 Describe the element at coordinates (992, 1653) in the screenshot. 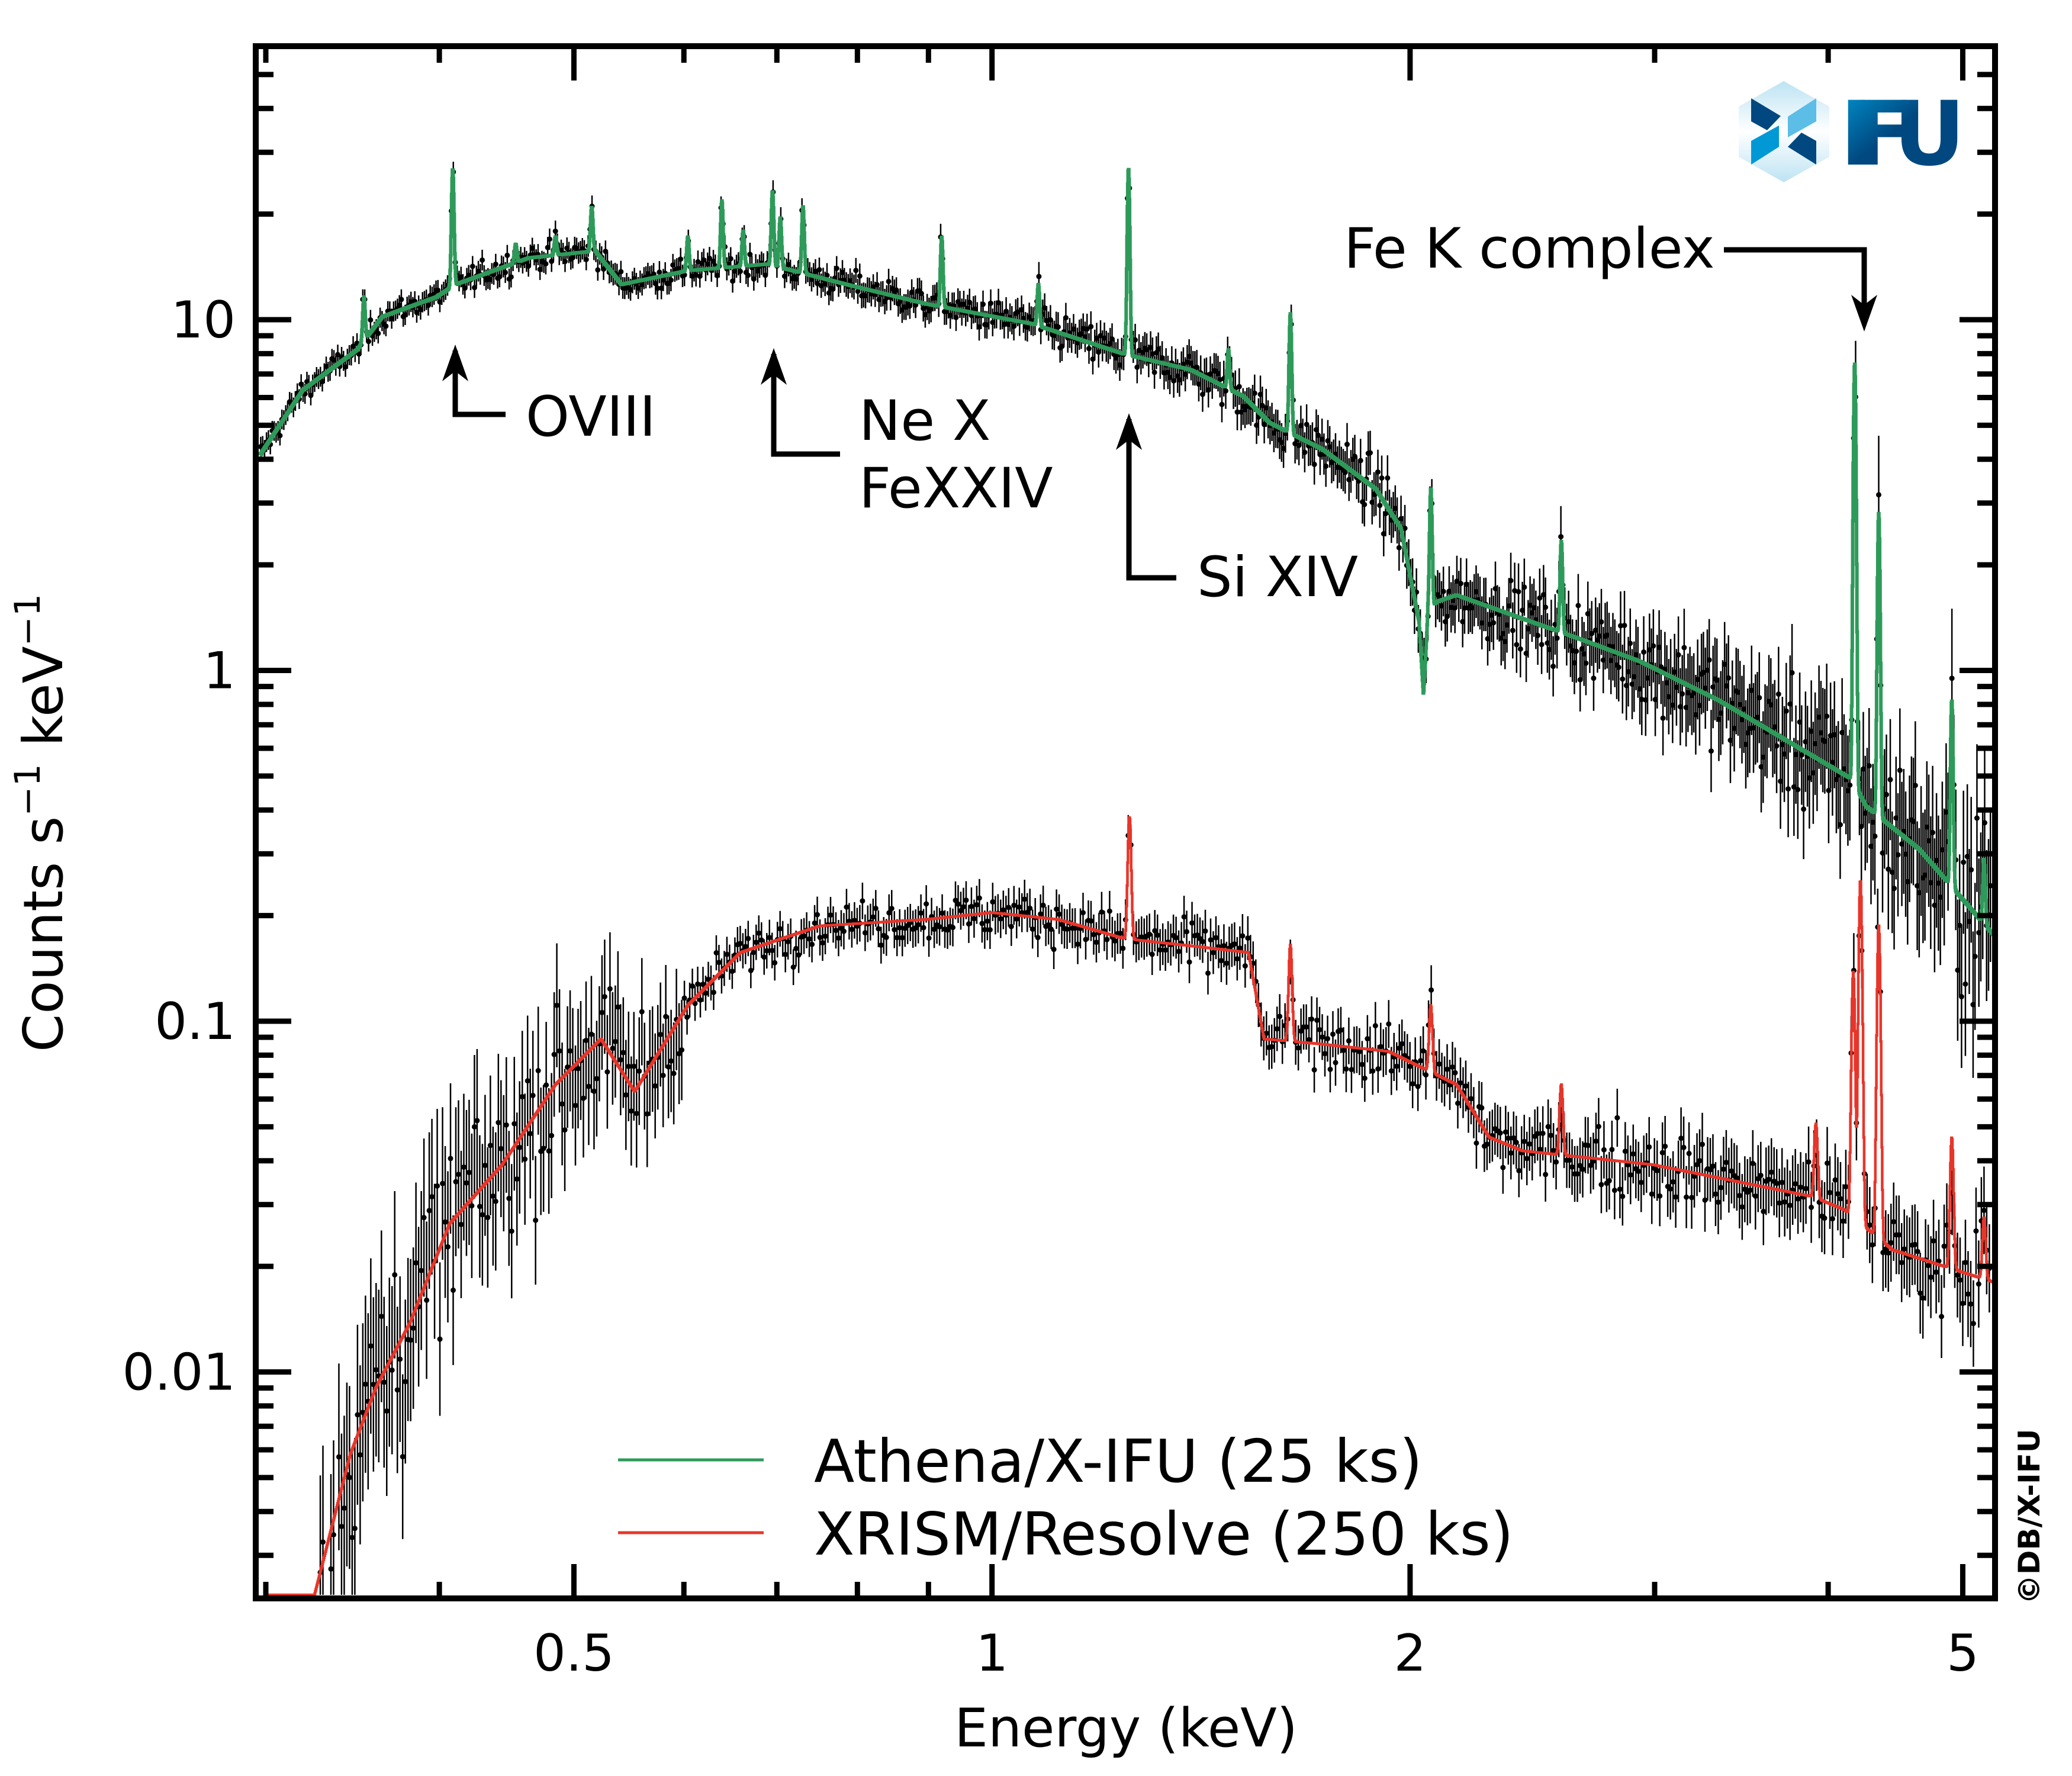

I see `x-tick-label: 1` at that location.